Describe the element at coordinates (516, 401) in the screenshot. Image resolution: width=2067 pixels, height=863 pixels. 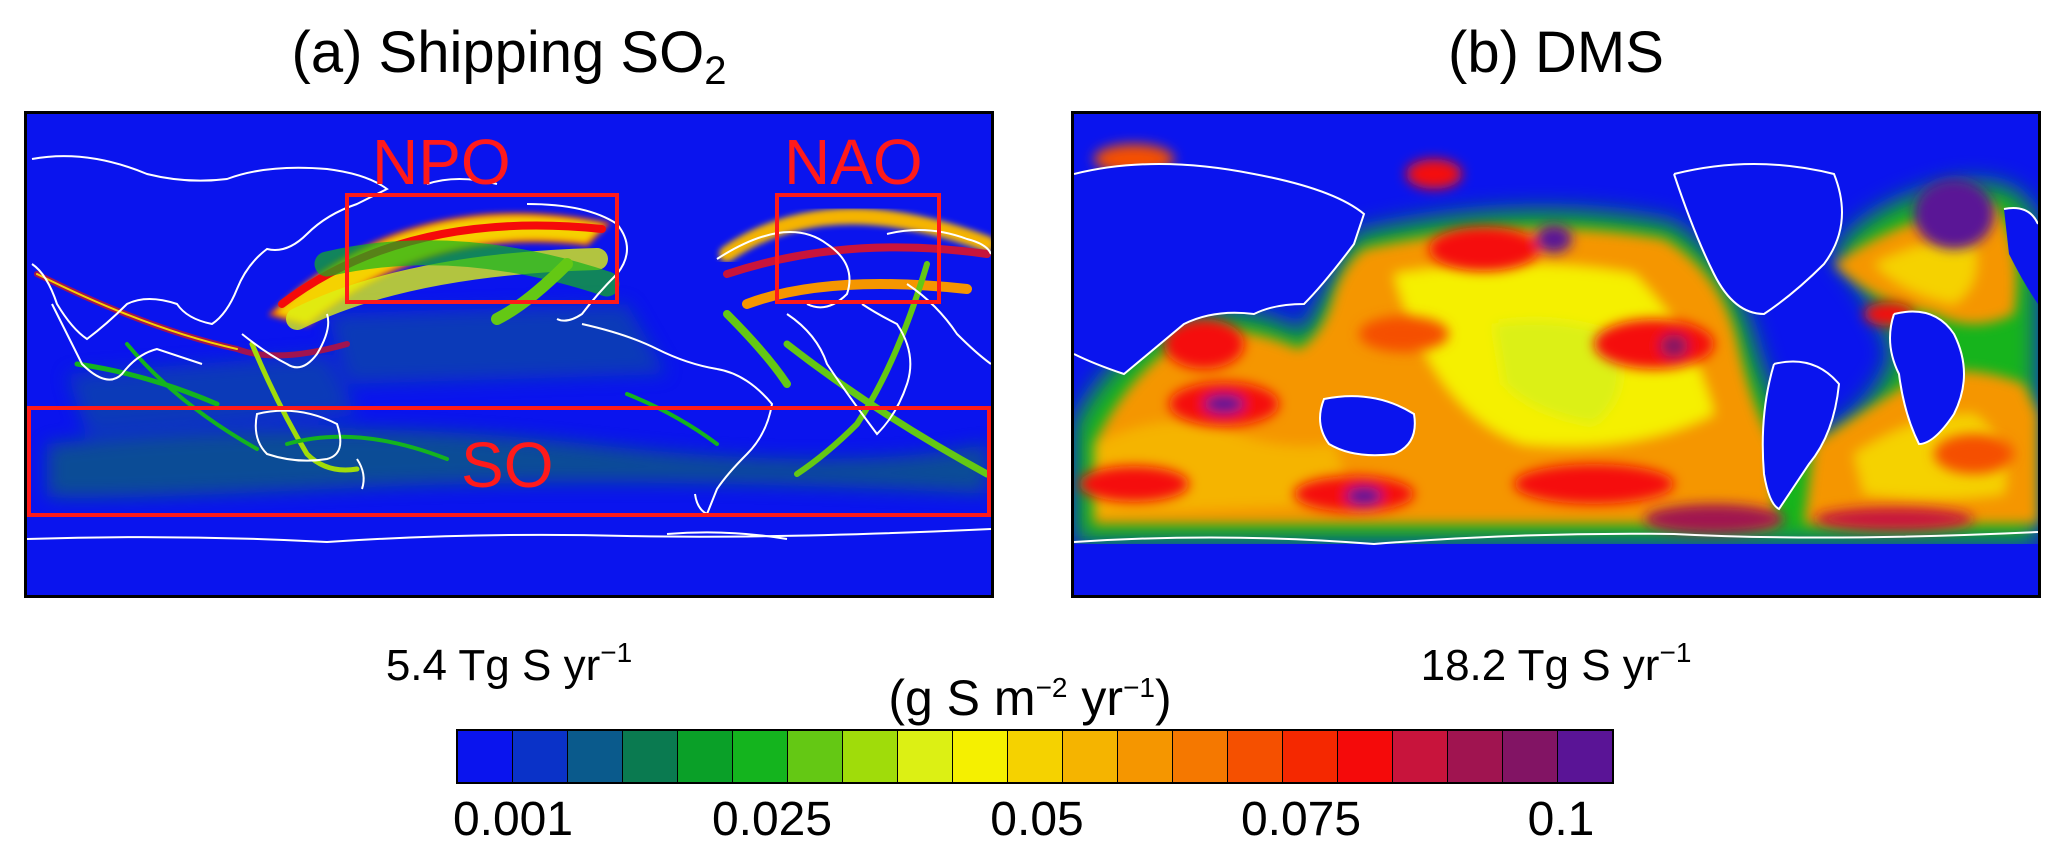
I see `shipping-background-wash` at that location.